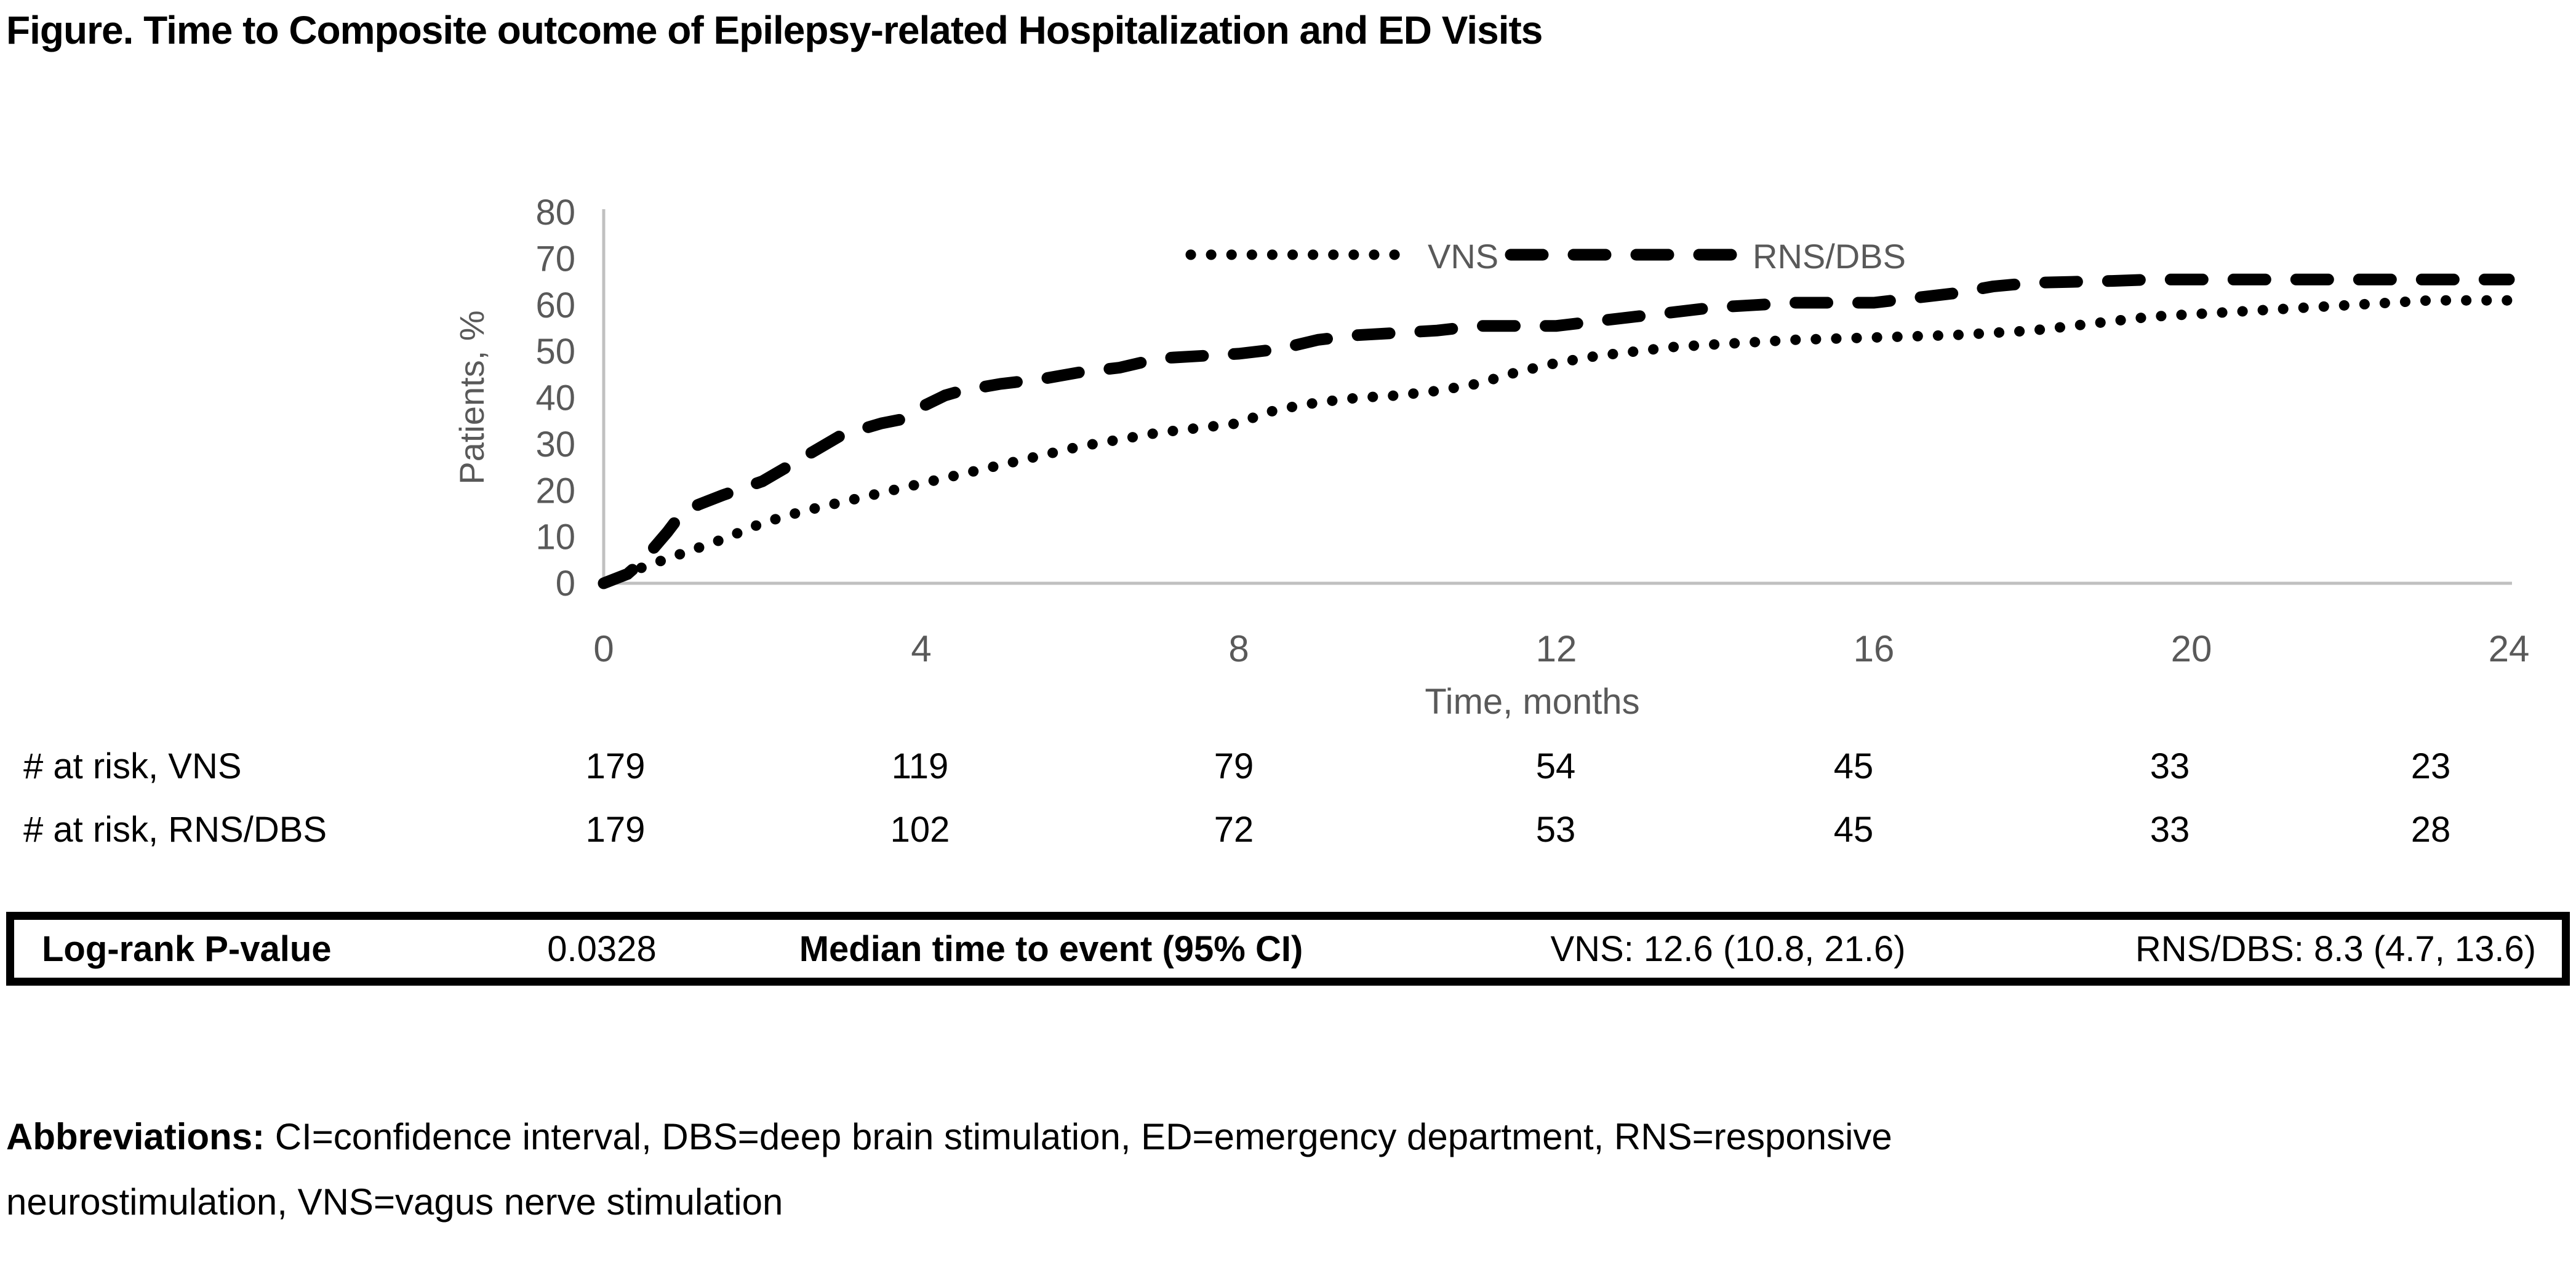 The height and width of the screenshot is (1265, 2576). I want to click on y-tick-label: 50, so click(555, 352).